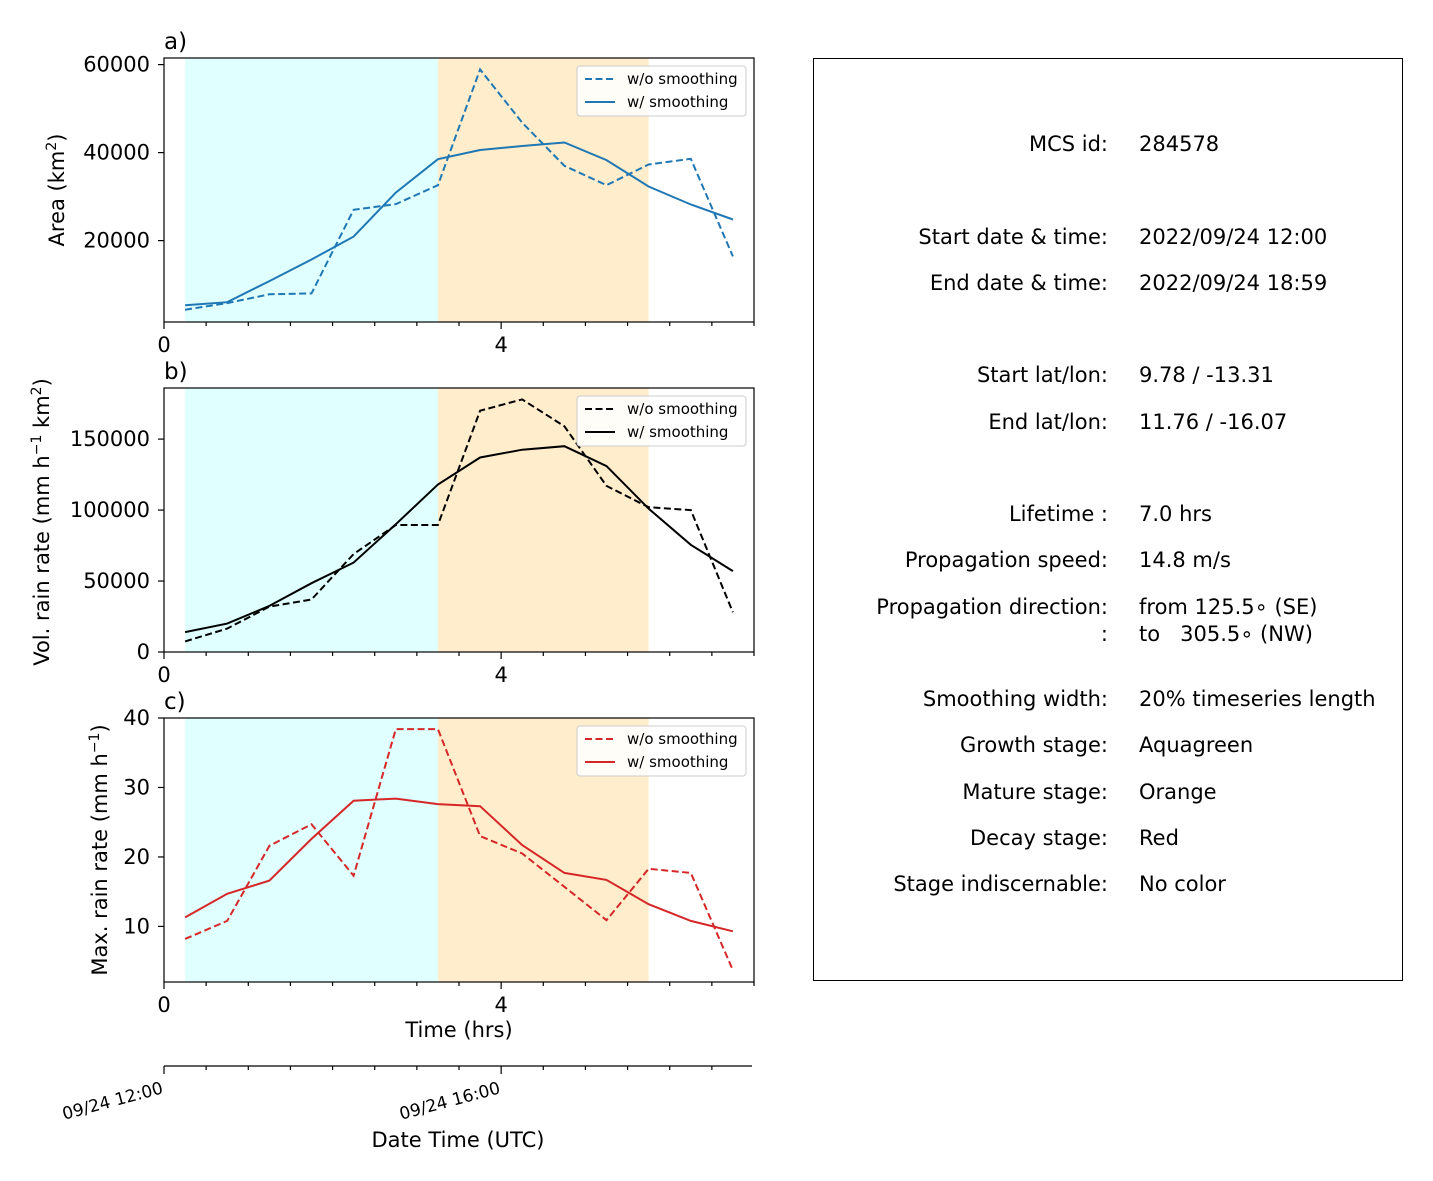  I want to click on y-axis-label: Vol. rain rate (mm h−1 km2), so click(41, 522).